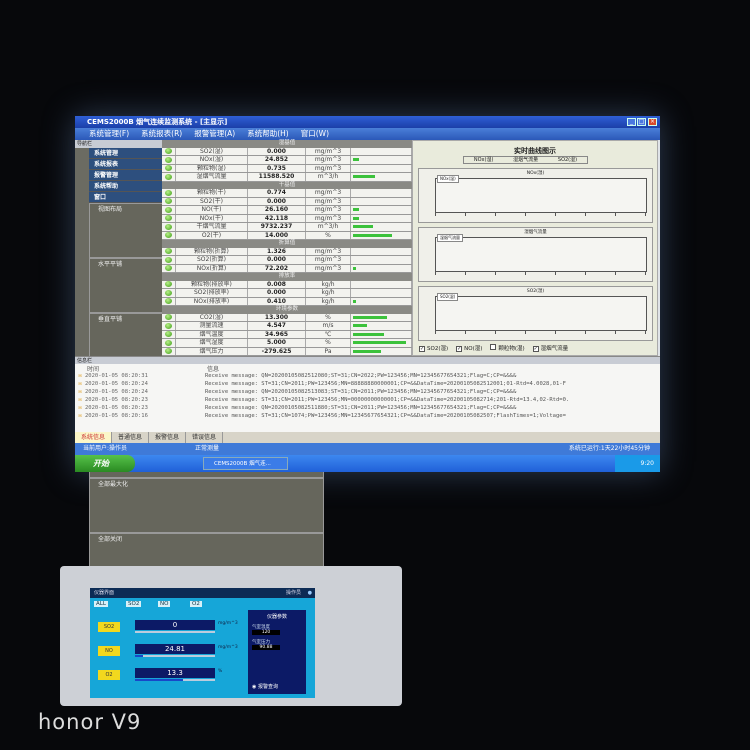  I want to click on maximize-button: □, so click(641, 122).